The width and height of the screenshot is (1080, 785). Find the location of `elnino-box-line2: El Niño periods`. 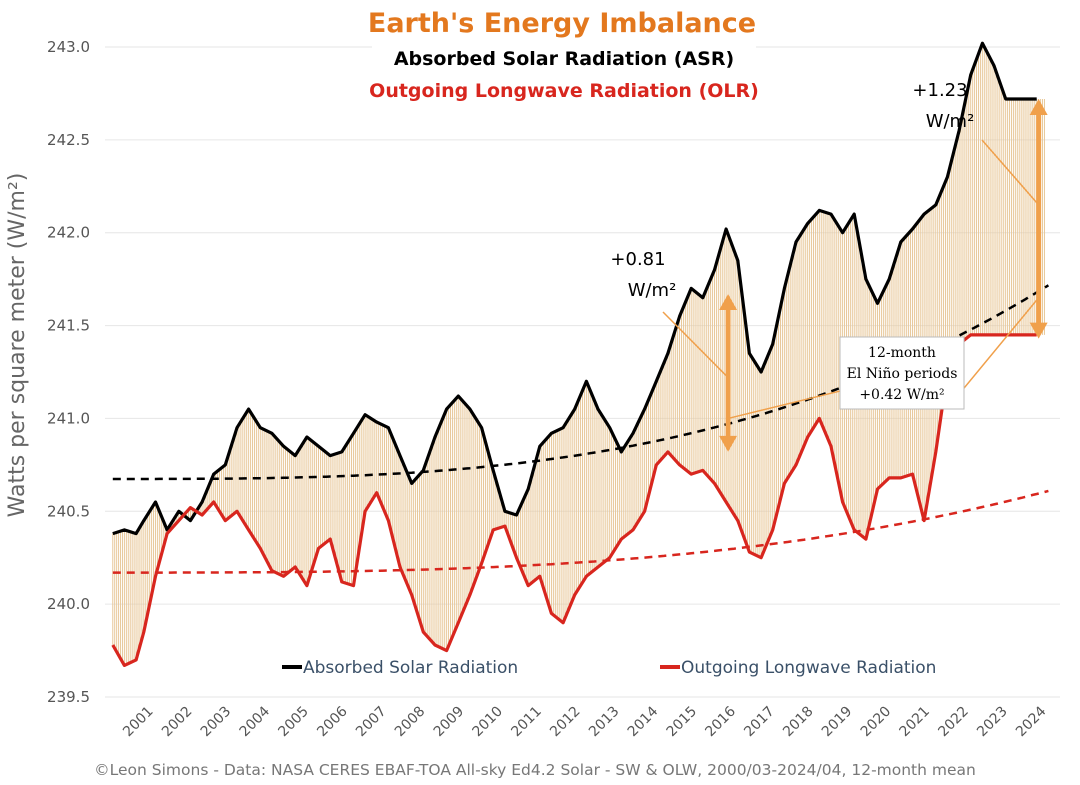

elnino-box-line2: El Niño periods is located at coordinates (902, 374).